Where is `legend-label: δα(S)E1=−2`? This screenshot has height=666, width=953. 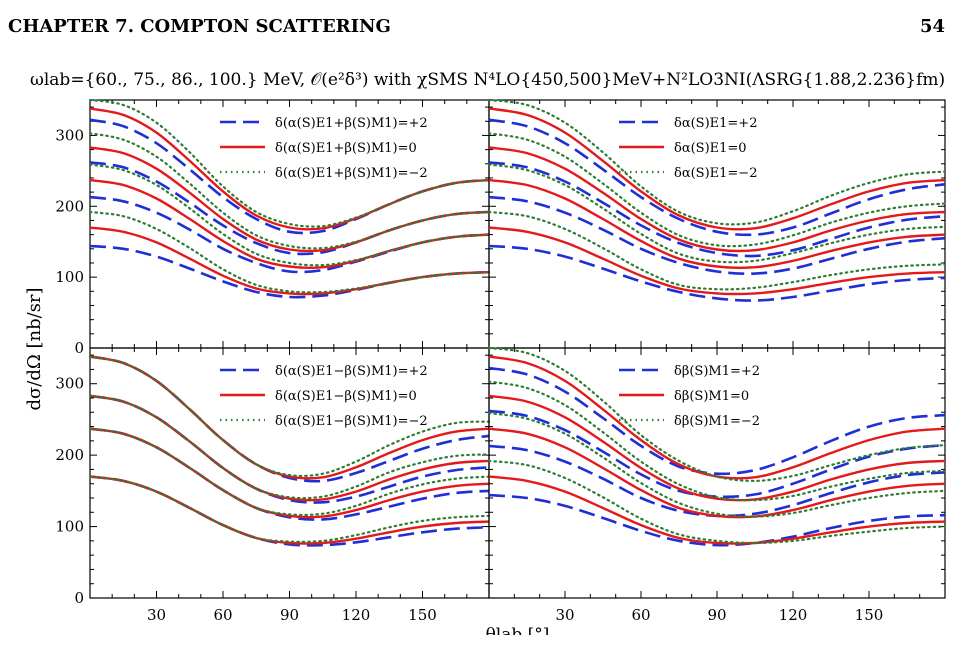
legend-label: δα(S)E1=−2 is located at coordinates (715, 173).